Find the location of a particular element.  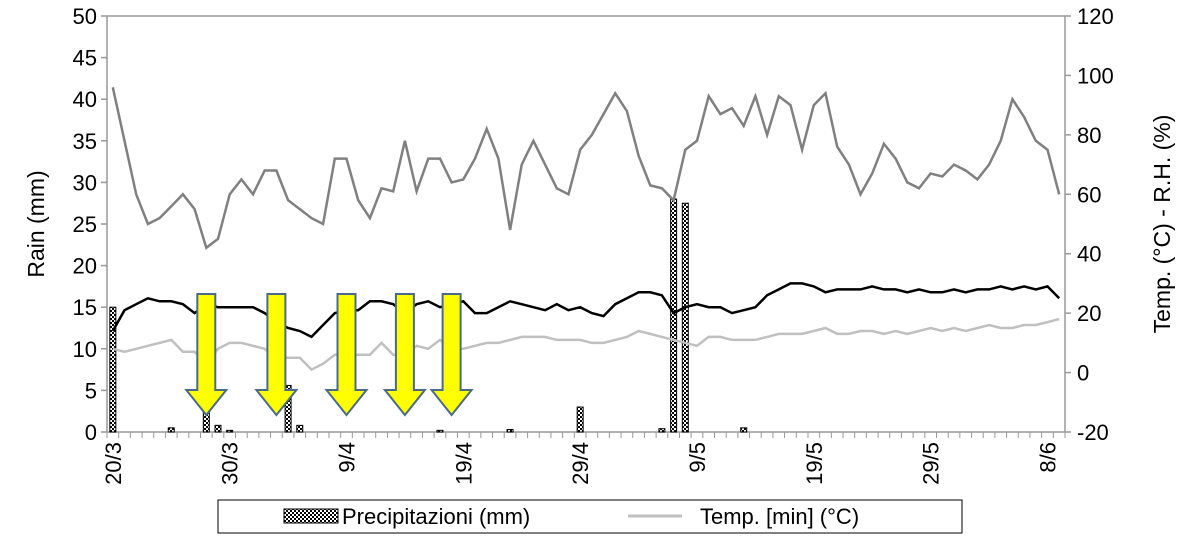

left-tick-label: 10 is located at coordinates (85, 349).